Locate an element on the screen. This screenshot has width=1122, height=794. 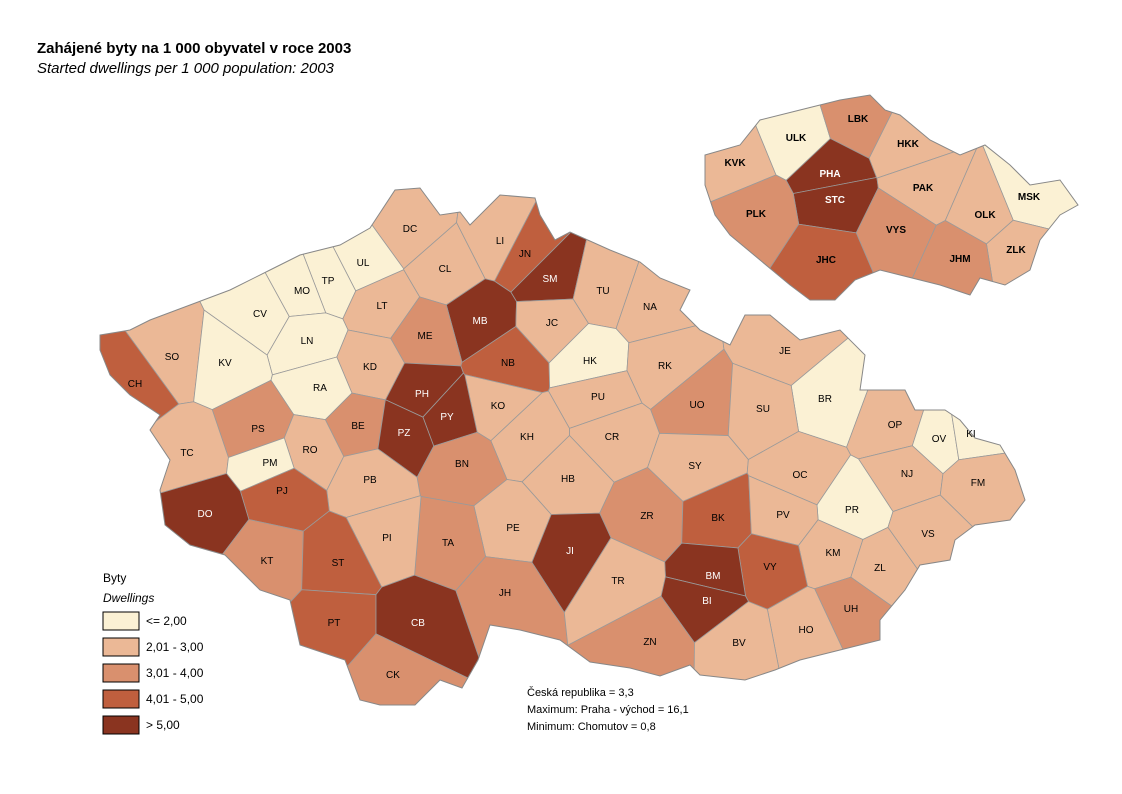
district-label: RO is located at coordinates (310, 450).